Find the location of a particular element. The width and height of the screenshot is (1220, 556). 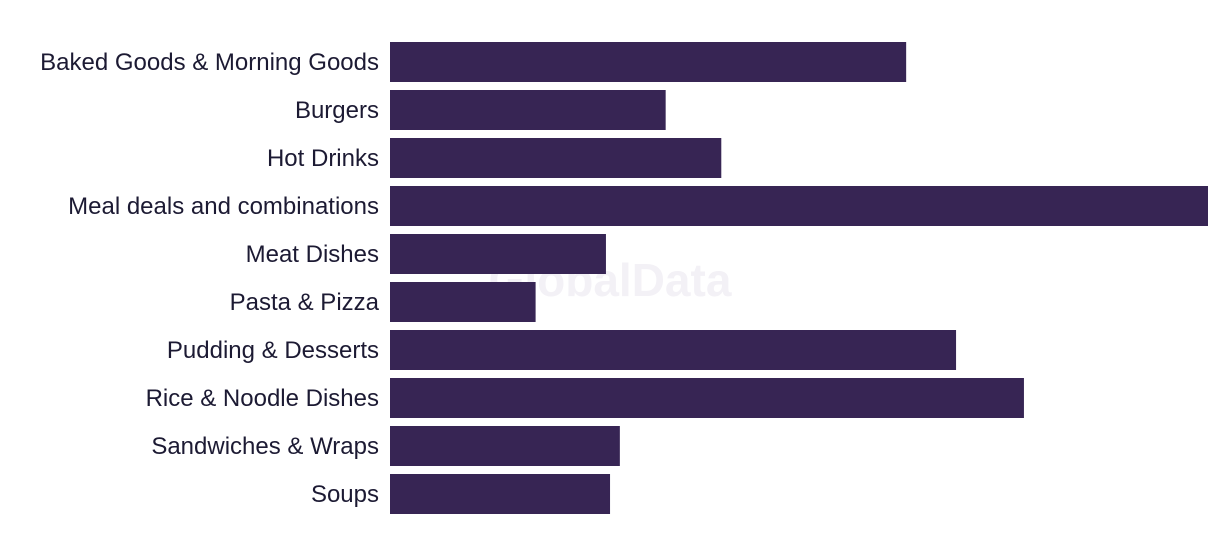

bar-baked-goods-and-morning-goods is located at coordinates (648, 62).